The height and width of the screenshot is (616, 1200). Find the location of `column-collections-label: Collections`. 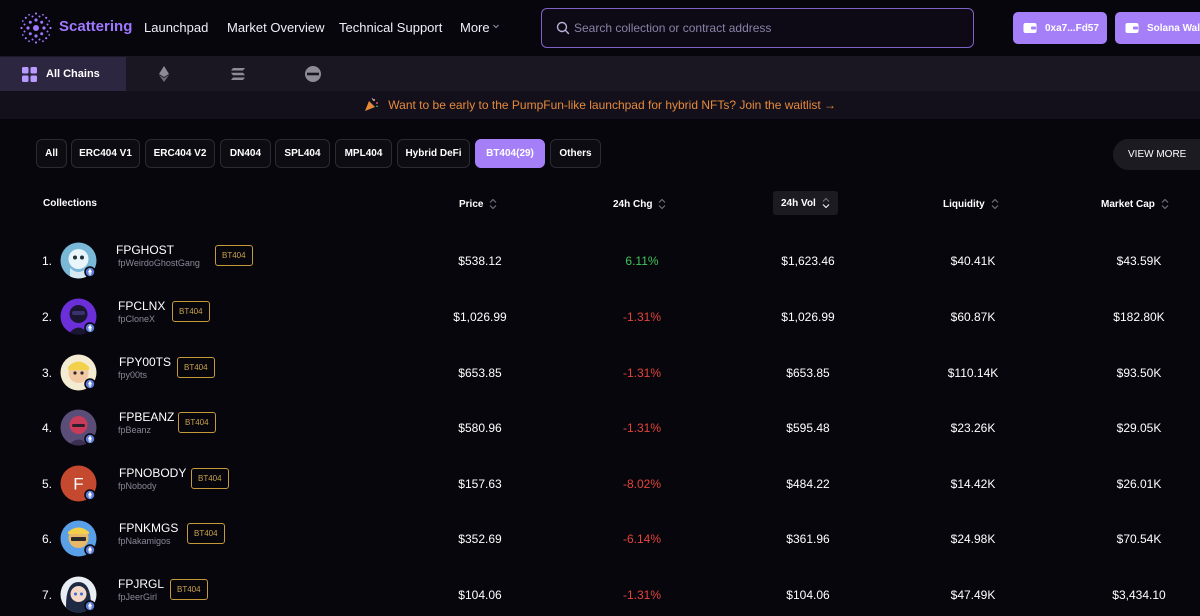

column-collections-label: Collections is located at coordinates (70, 203).